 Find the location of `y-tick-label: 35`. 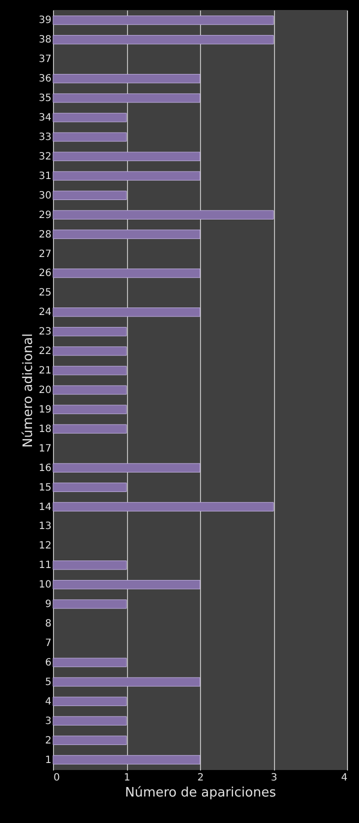

y-tick-label: 35 is located at coordinates (45, 98).